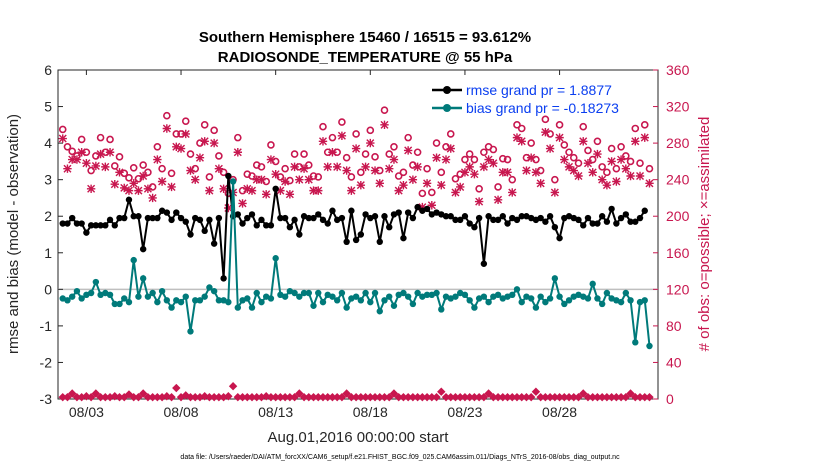 The image size is (830, 470). Describe the element at coordinates (678, 253) in the screenshot. I see `y-right-tick-label: 160` at that location.